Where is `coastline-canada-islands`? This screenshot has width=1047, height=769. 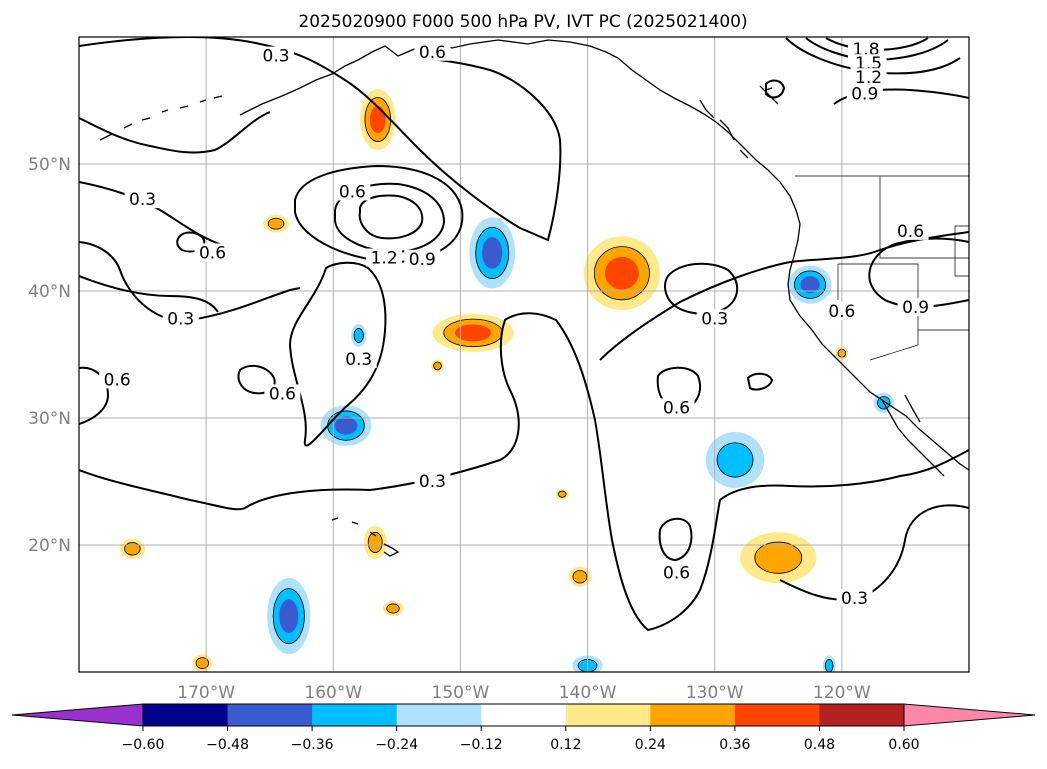 coastline-canada-islands is located at coordinates (739, 122).